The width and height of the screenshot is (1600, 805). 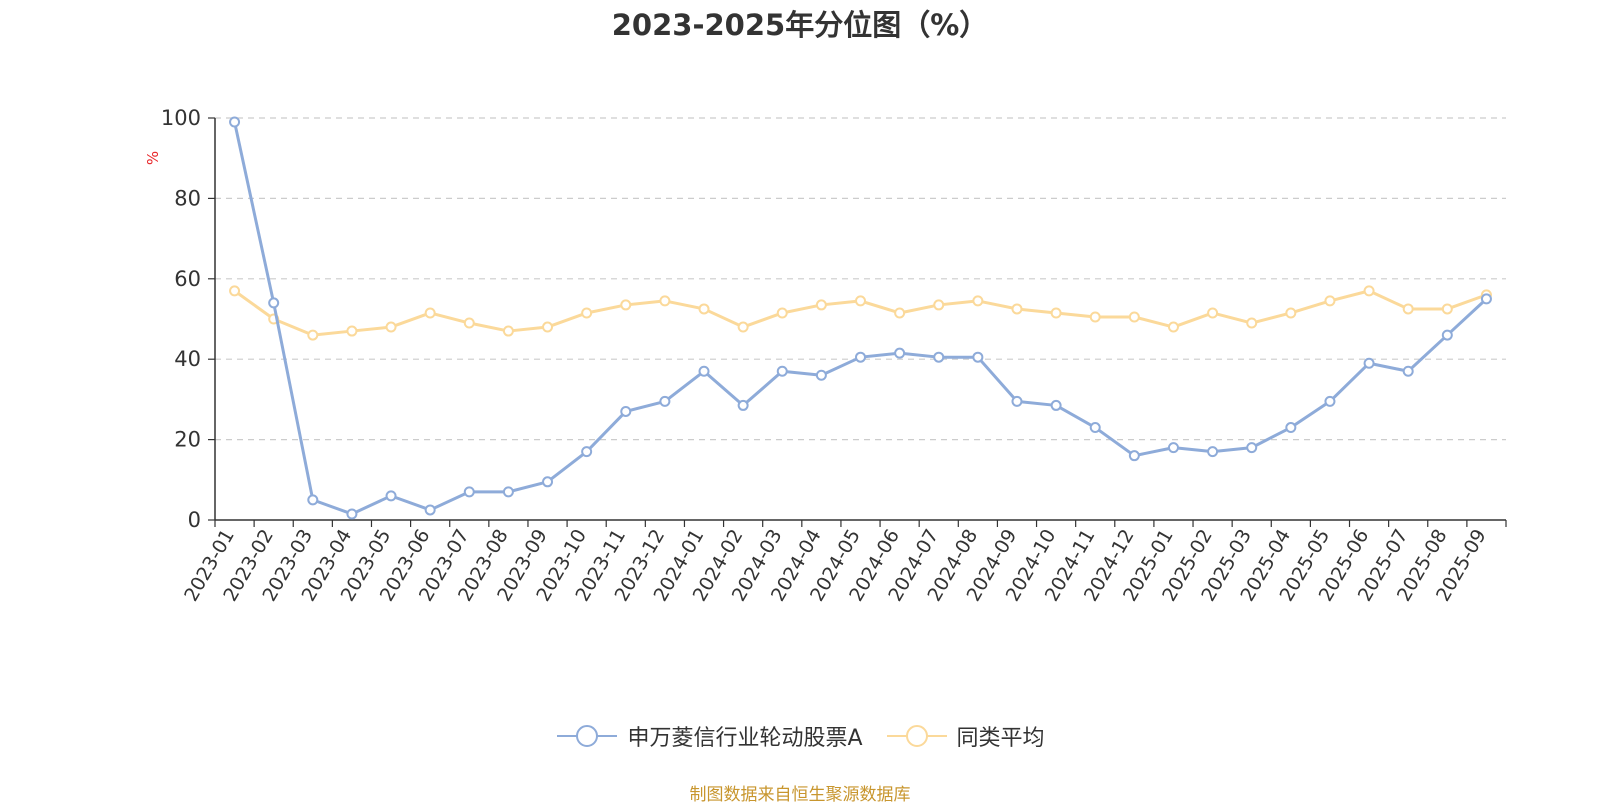 I want to click on y-tick-label: 80, so click(x=187, y=198).